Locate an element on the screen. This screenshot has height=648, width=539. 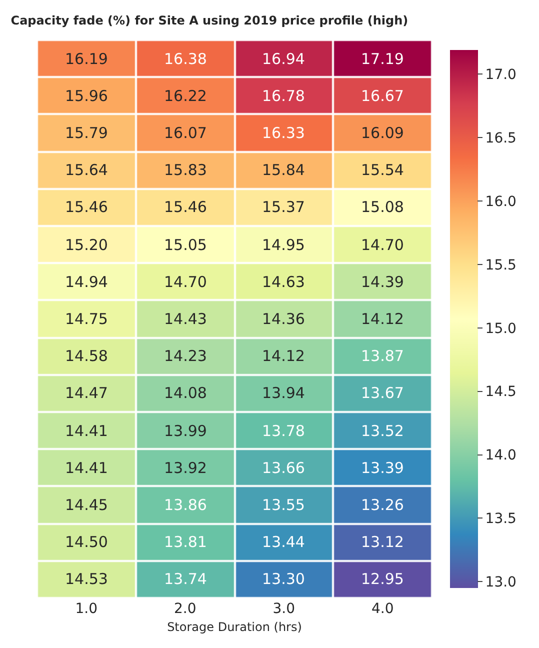
data-label: 15.64 is located at coordinates (86, 170).